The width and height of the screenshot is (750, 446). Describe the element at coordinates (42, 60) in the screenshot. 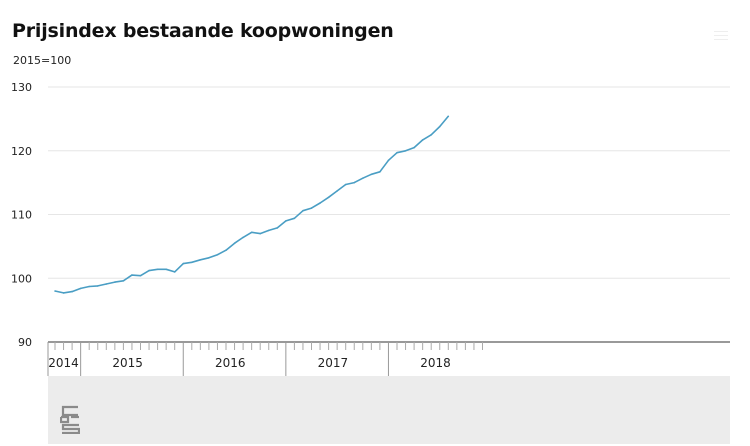

I see `chart-subtitle: 2015=100` at that location.